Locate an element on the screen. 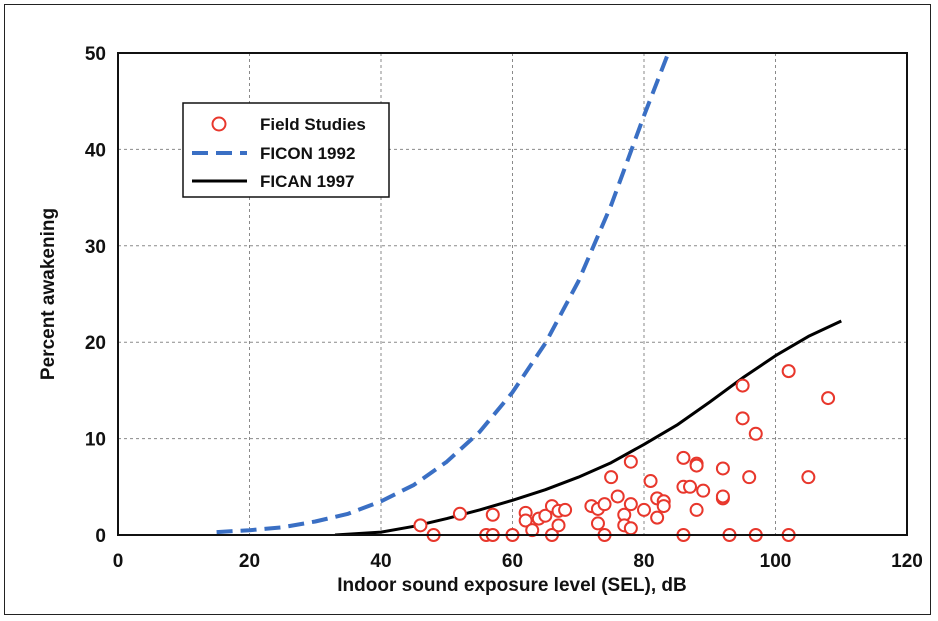  x-tick-label: 40 is located at coordinates (380, 561).